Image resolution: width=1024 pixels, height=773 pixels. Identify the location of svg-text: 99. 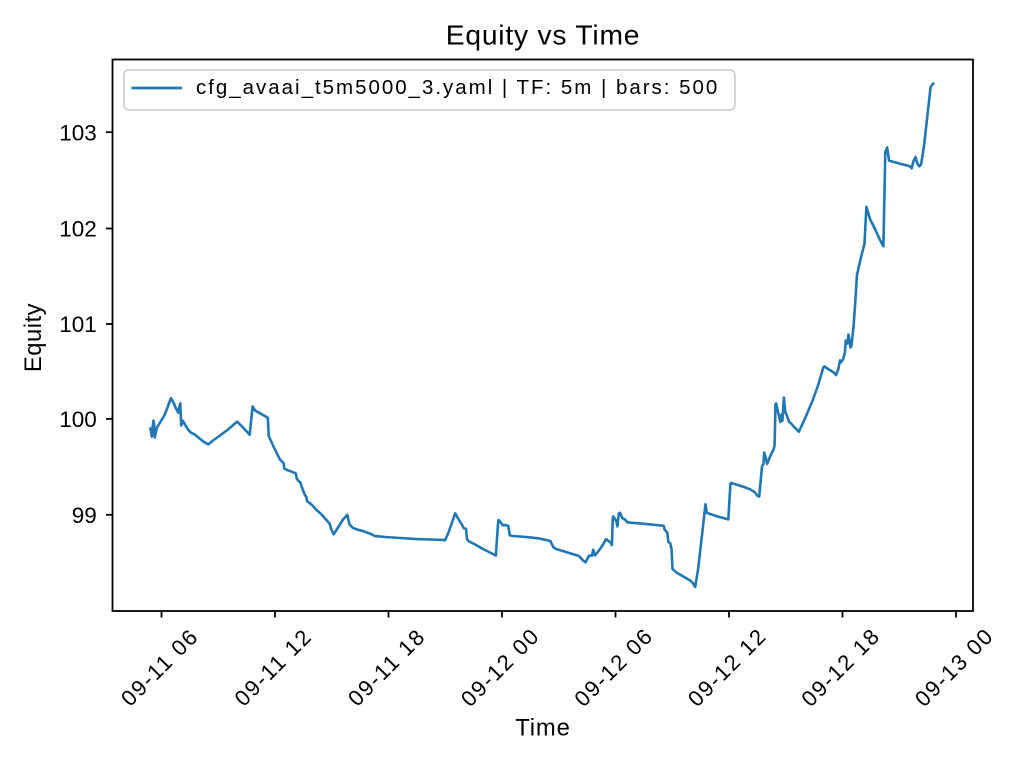
(84, 515).